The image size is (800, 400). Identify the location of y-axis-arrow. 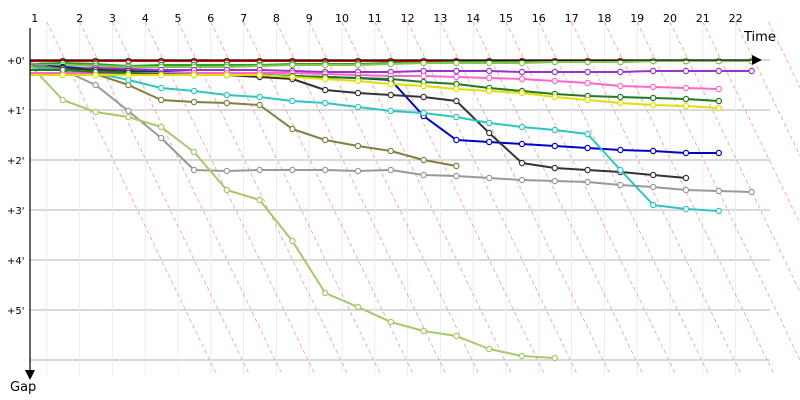
(30, 375).